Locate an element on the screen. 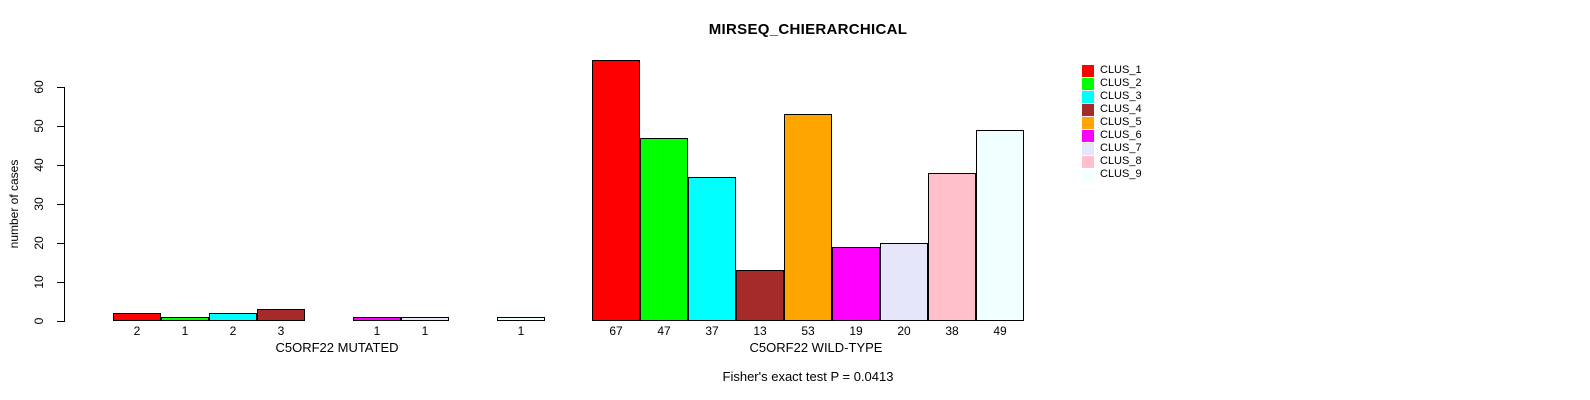 This screenshot has height=400, width=1590. legend-item: CLUS_3 is located at coordinates (1112, 96).